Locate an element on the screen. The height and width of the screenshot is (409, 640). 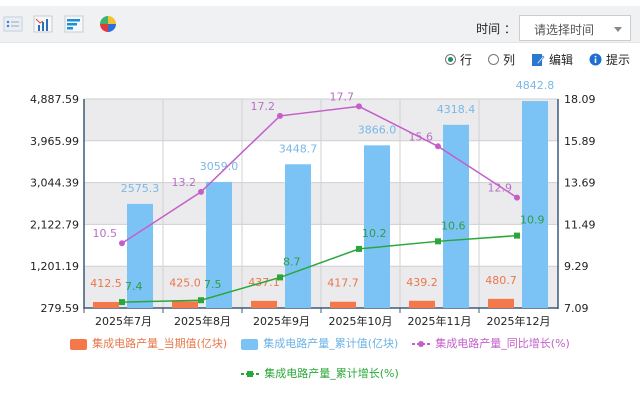
y-left-tick-label: 279.59 is located at coordinates (60, 308).